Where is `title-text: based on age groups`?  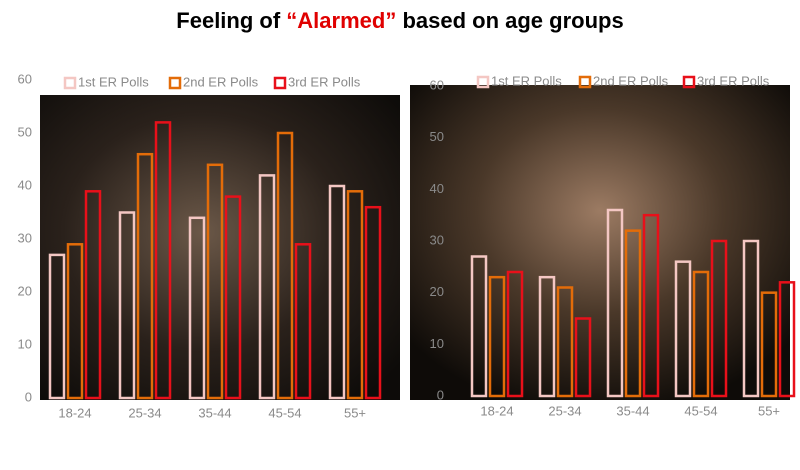
title-text: based on age groups is located at coordinates (509, 20).